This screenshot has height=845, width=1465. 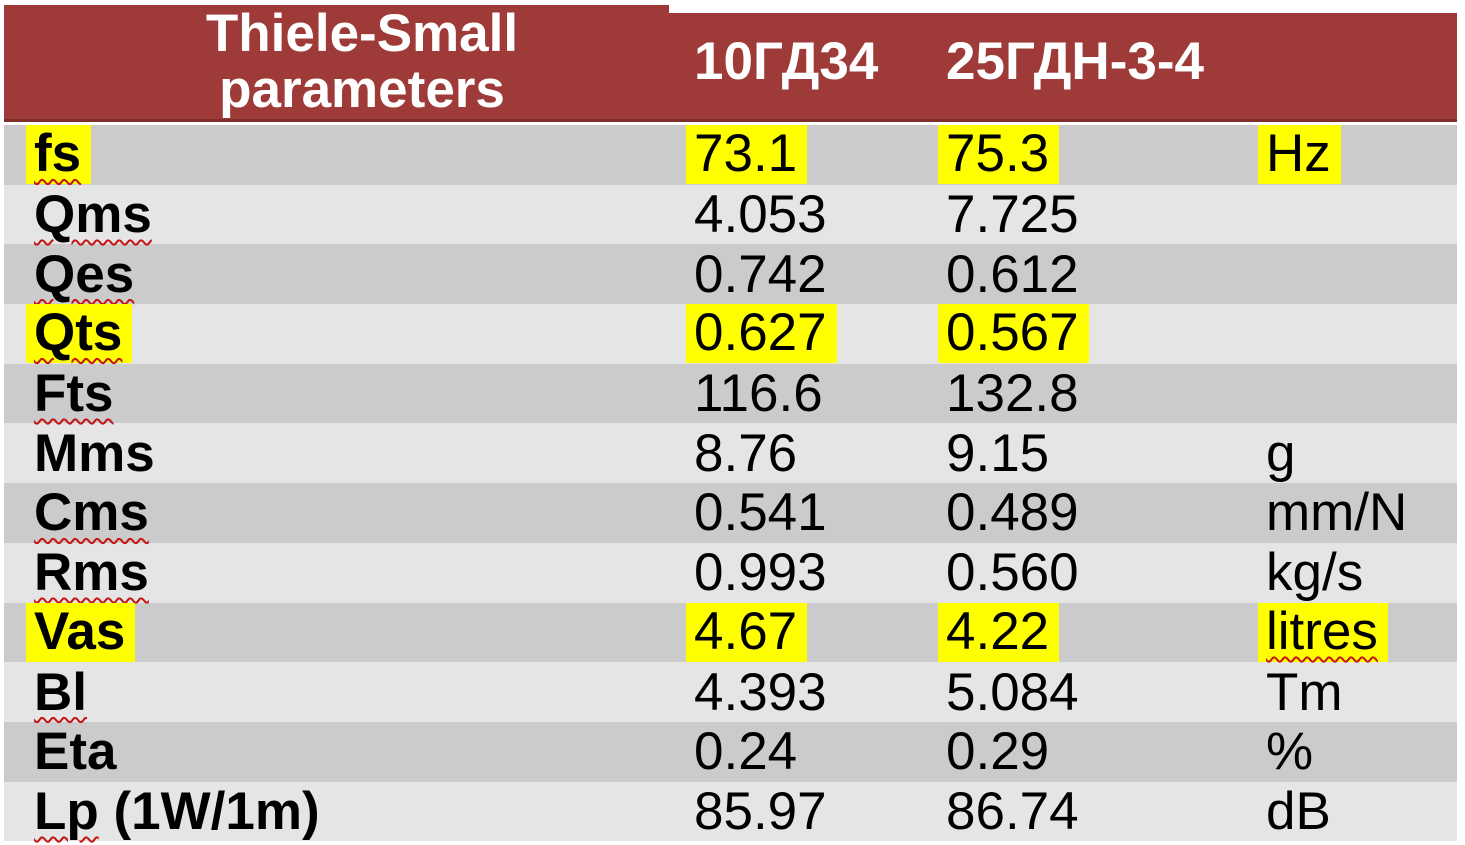 I want to click on value-cell-speaker-1: 4.053, so click(x=816, y=214).